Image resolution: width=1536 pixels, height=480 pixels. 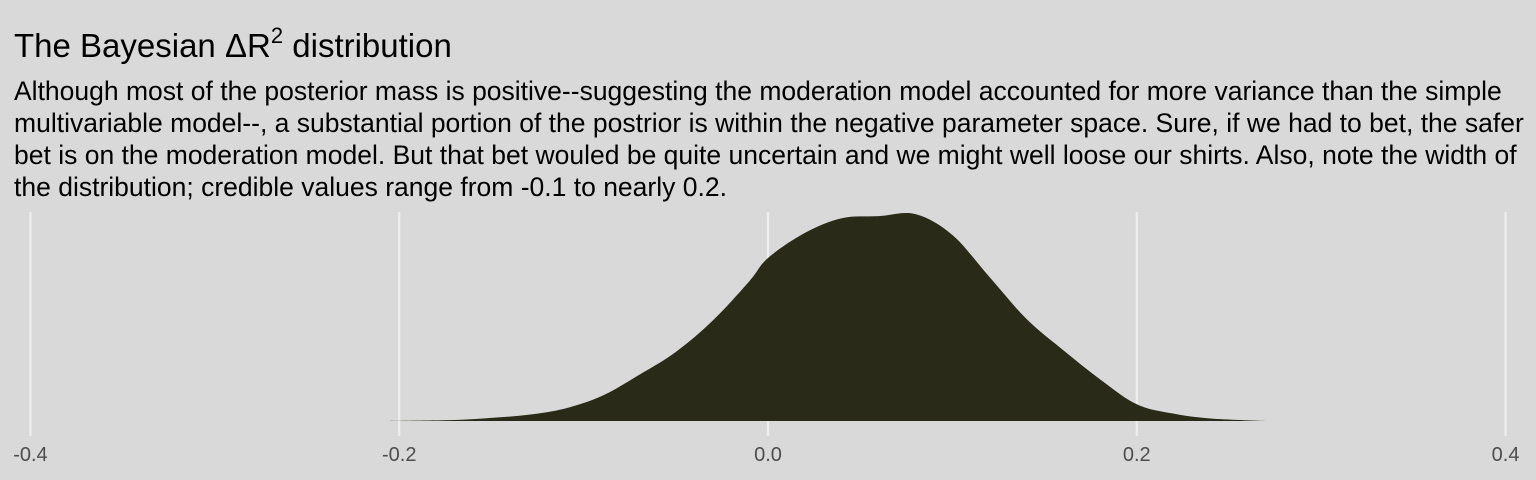 I want to click on x-tick-label: 0.2, so click(x=1137, y=455).